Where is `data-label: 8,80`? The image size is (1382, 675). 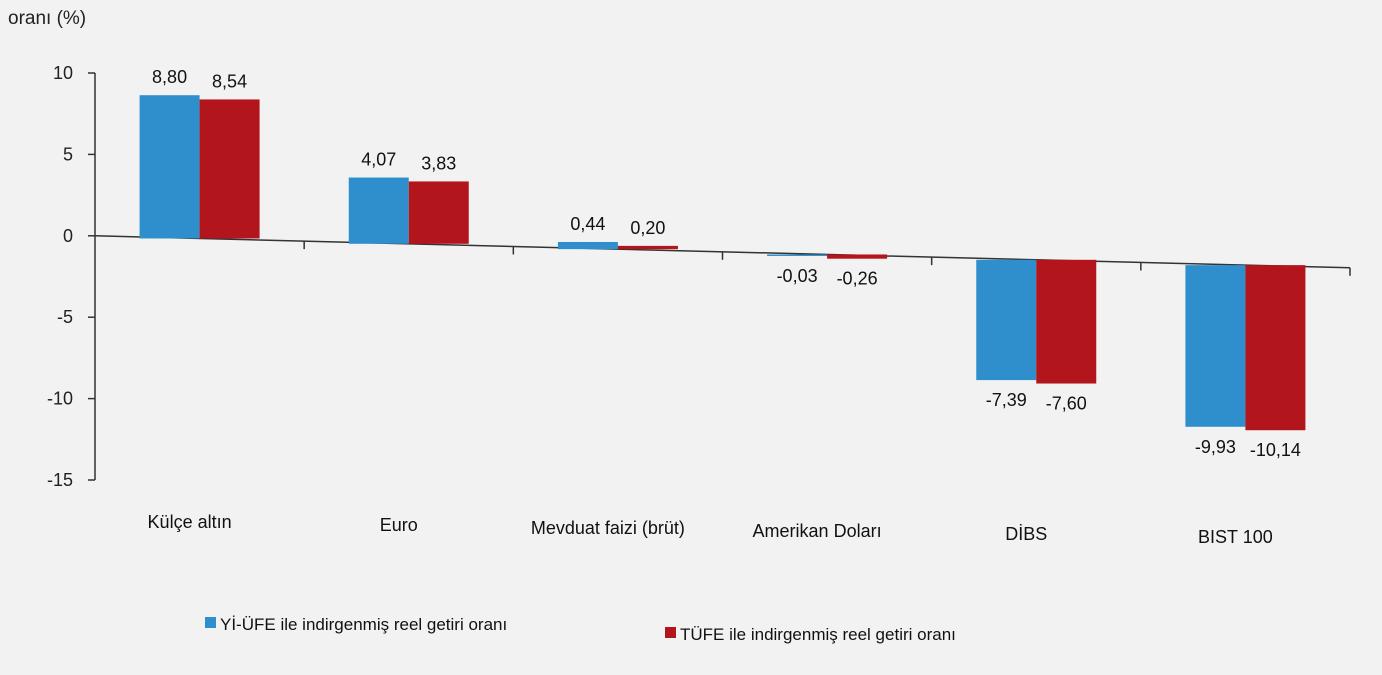 data-label: 8,80 is located at coordinates (169, 77).